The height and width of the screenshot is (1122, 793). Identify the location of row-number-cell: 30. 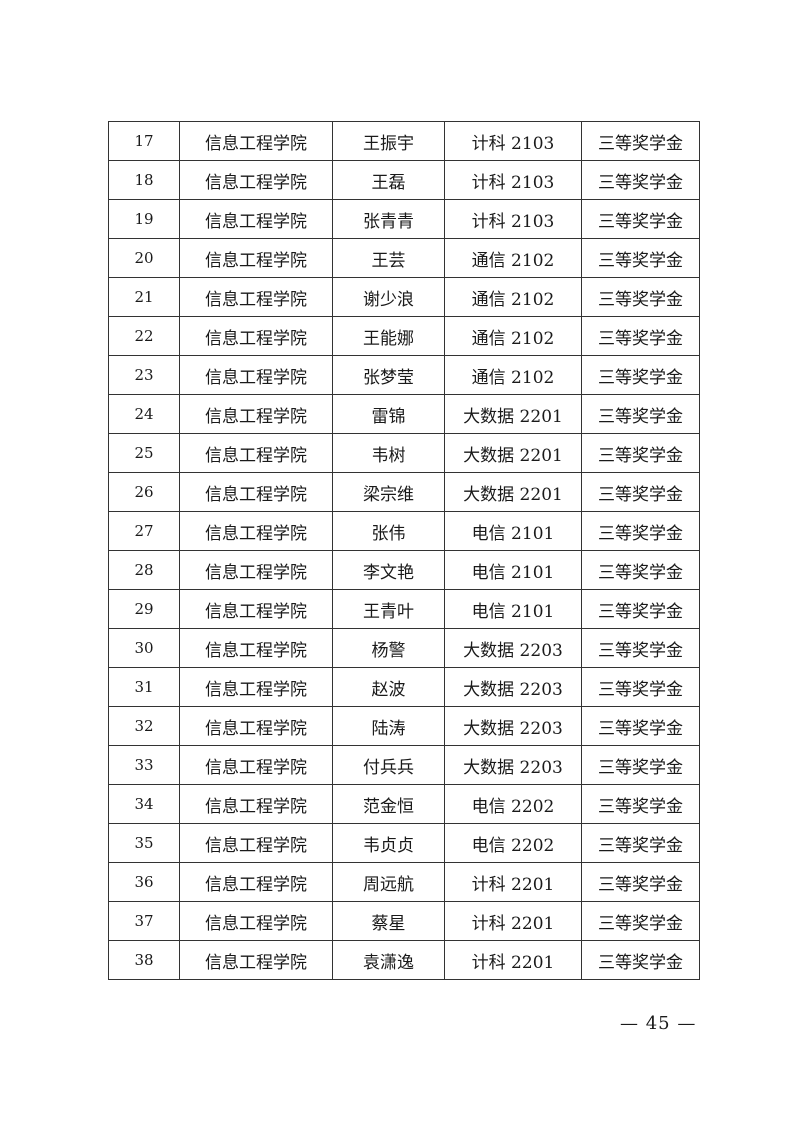
(144, 648).